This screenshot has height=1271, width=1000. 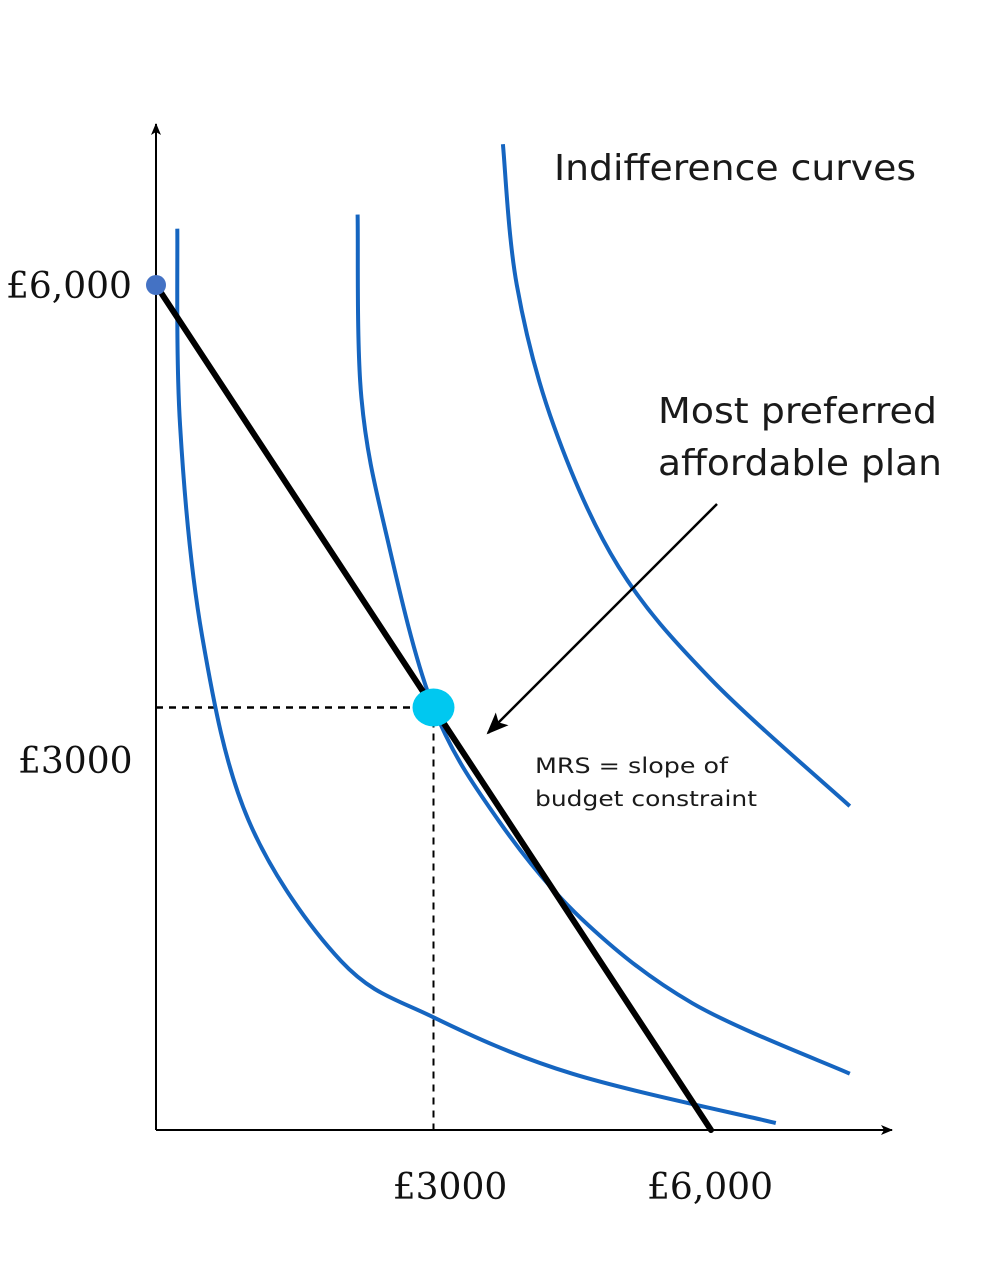 What do you see at coordinates (75, 761) in the screenshot?
I see `y-tick-label-3000: £3000` at bounding box center [75, 761].